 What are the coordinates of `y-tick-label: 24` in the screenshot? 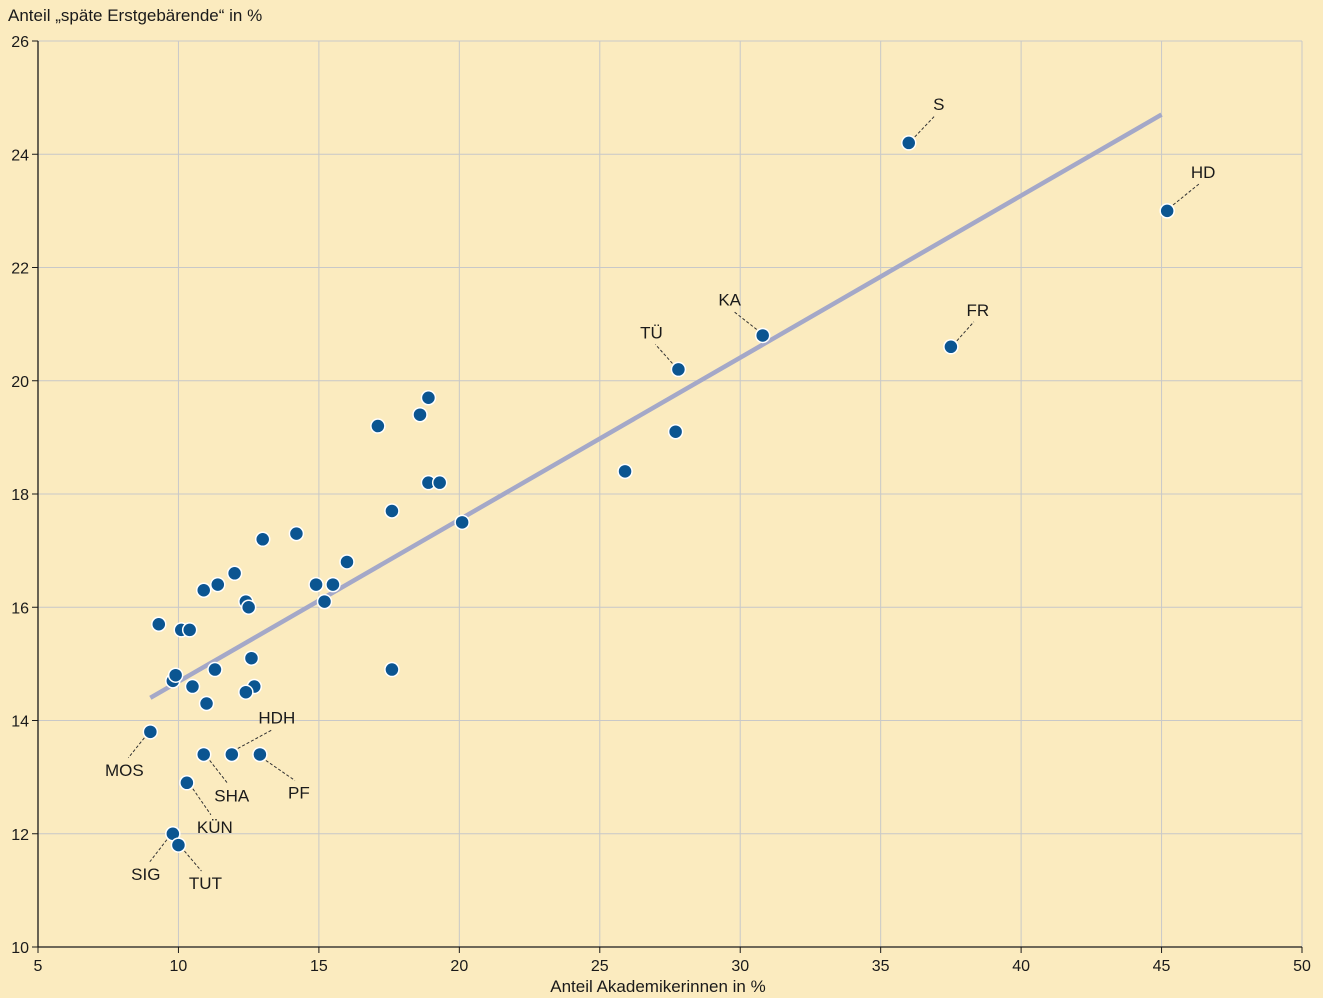 It's located at (20, 155).